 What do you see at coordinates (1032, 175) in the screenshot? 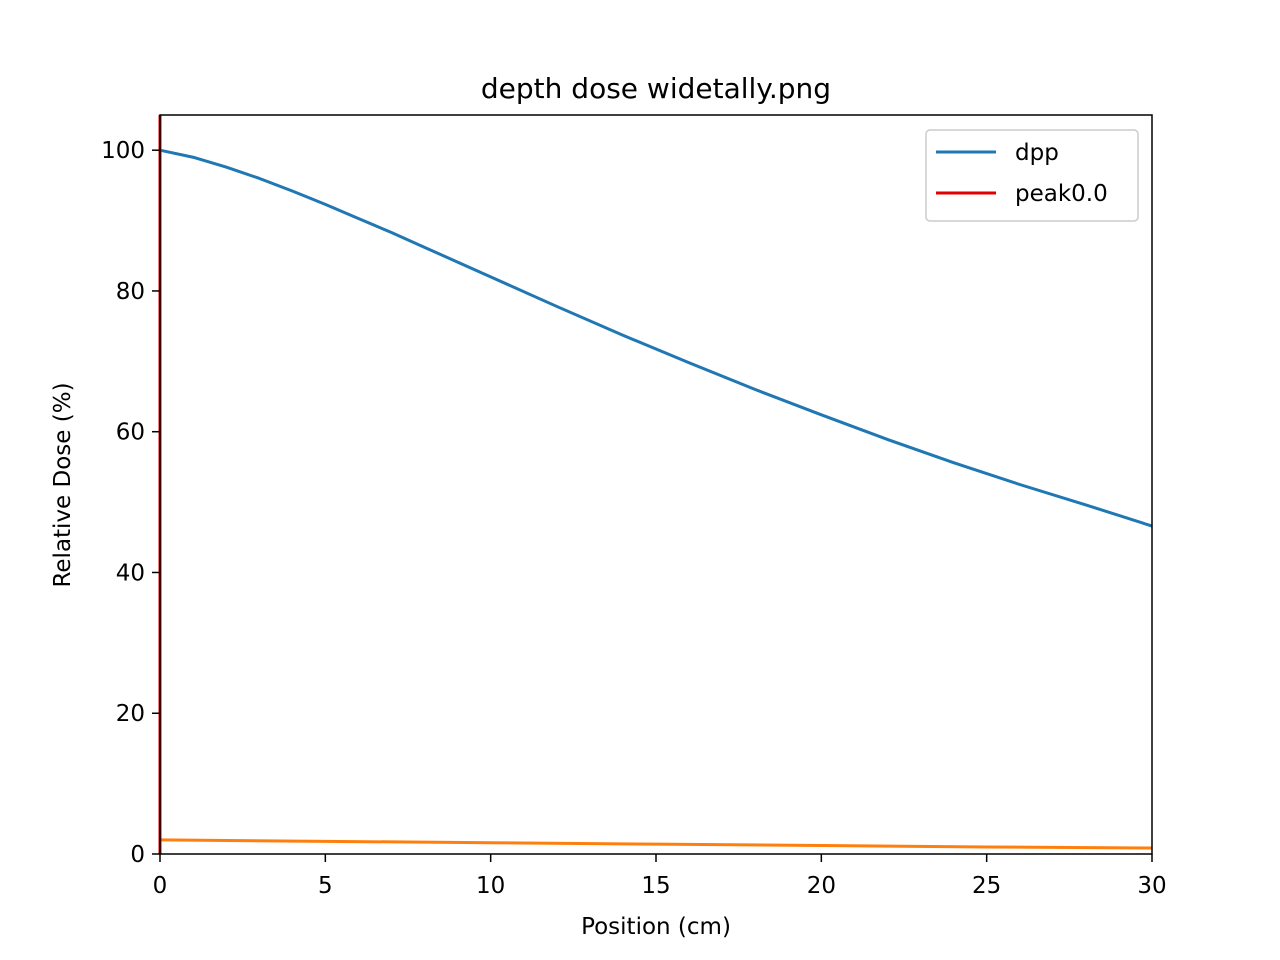
I see `legend: dpp peak0.0` at bounding box center [1032, 175].